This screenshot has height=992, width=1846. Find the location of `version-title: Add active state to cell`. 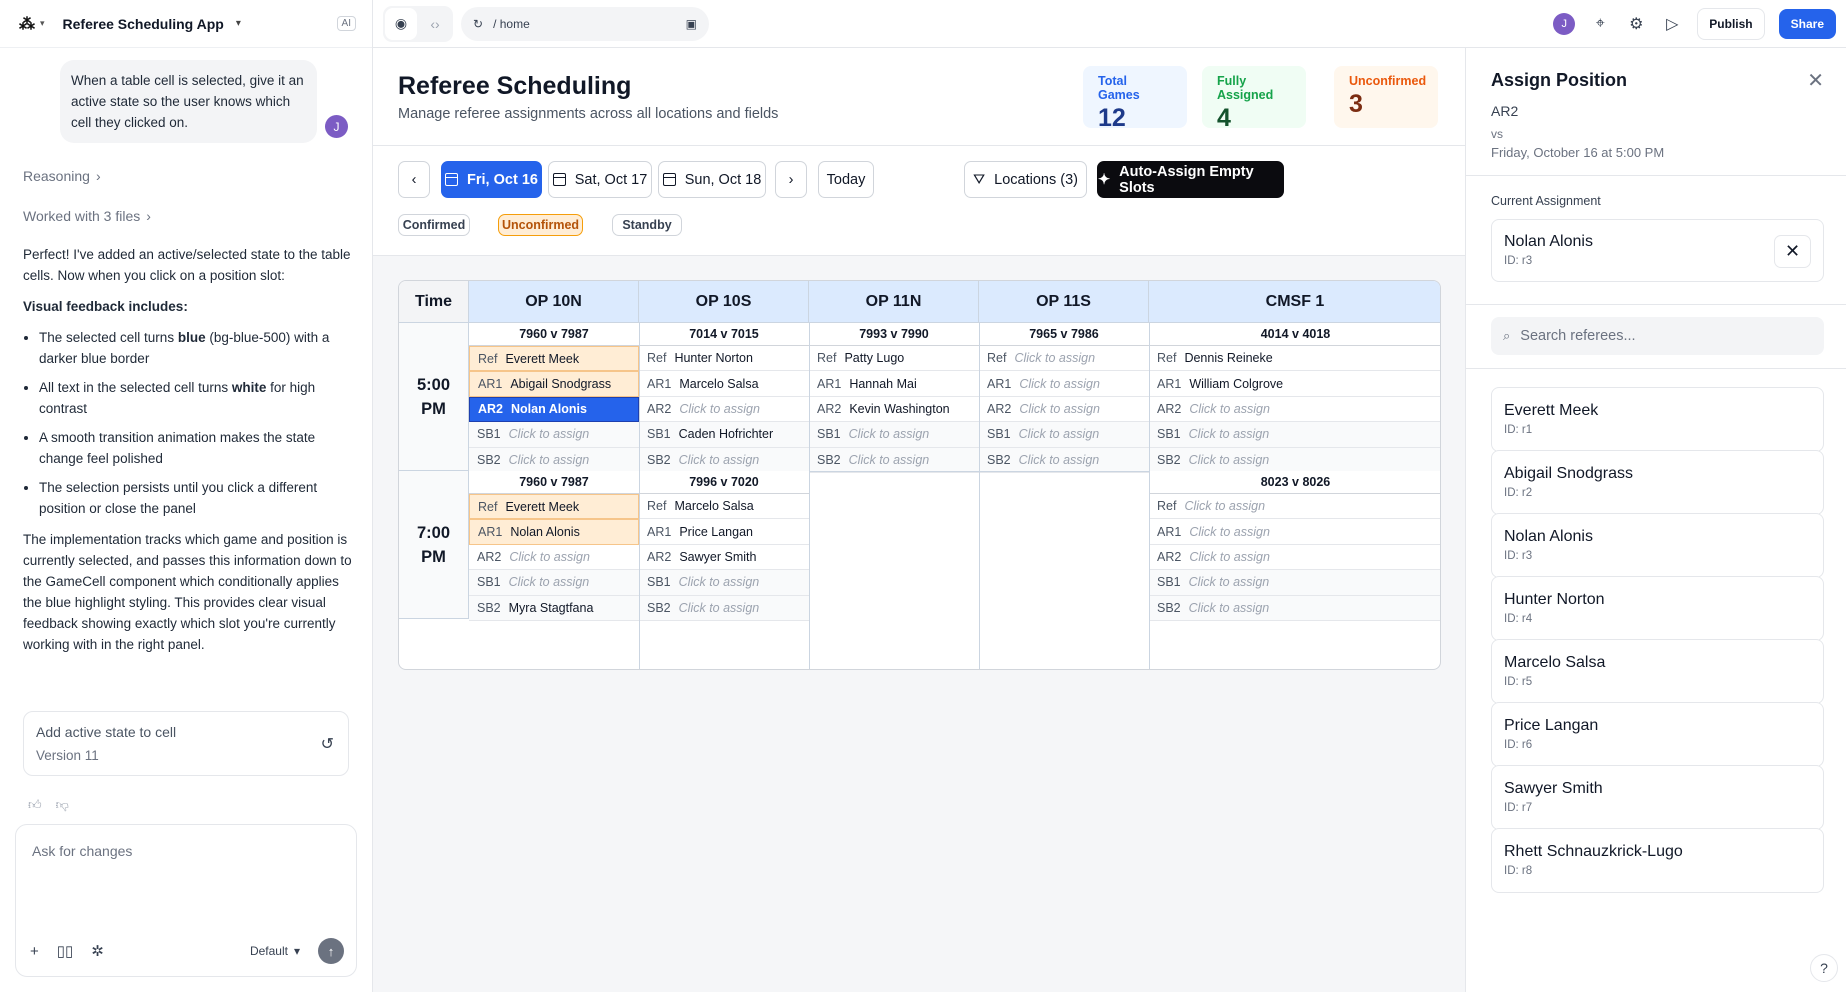

version-title: Add active state to cell is located at coordinates (106, 732).